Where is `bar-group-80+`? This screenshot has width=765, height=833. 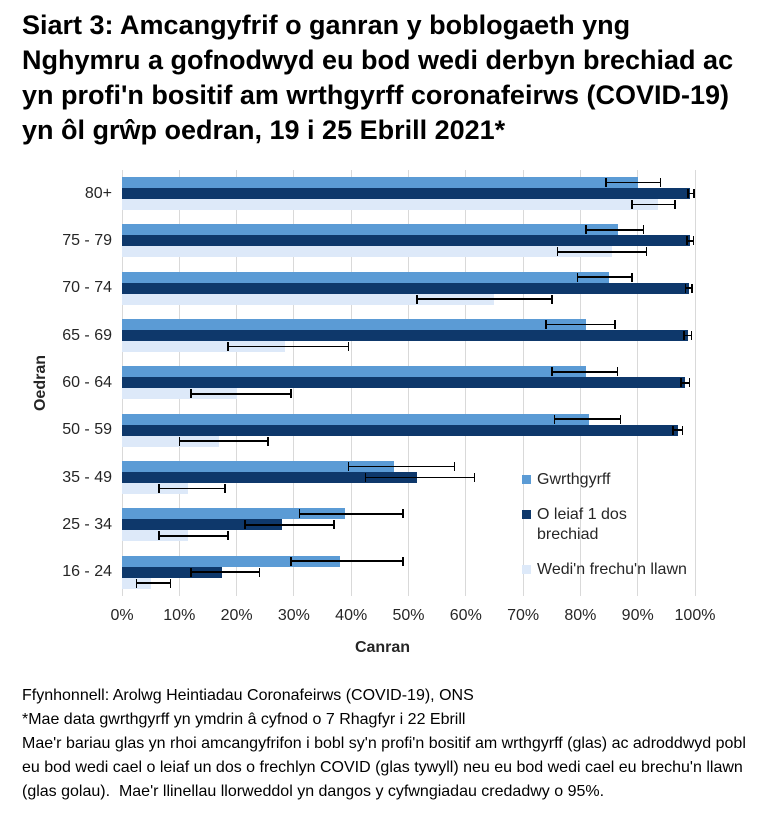 bar-group-80+ is located at coordinates (408, 193).